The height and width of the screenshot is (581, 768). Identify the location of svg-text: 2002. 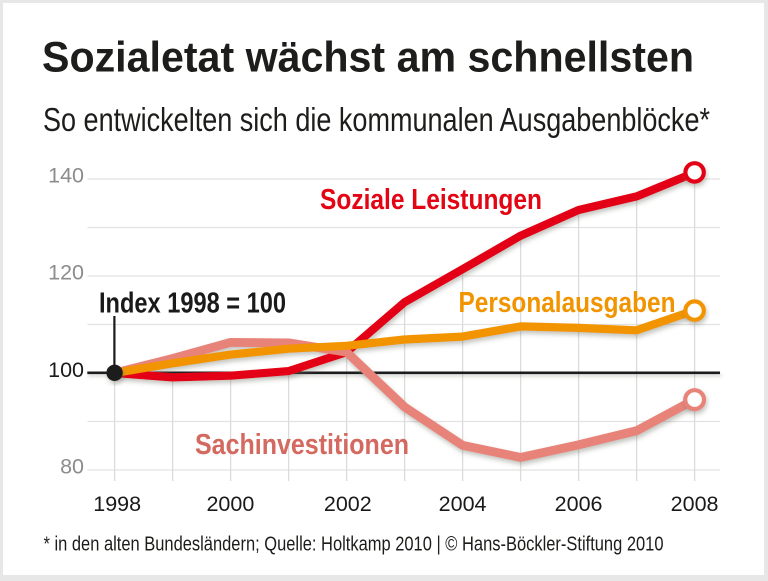
(348, 504).